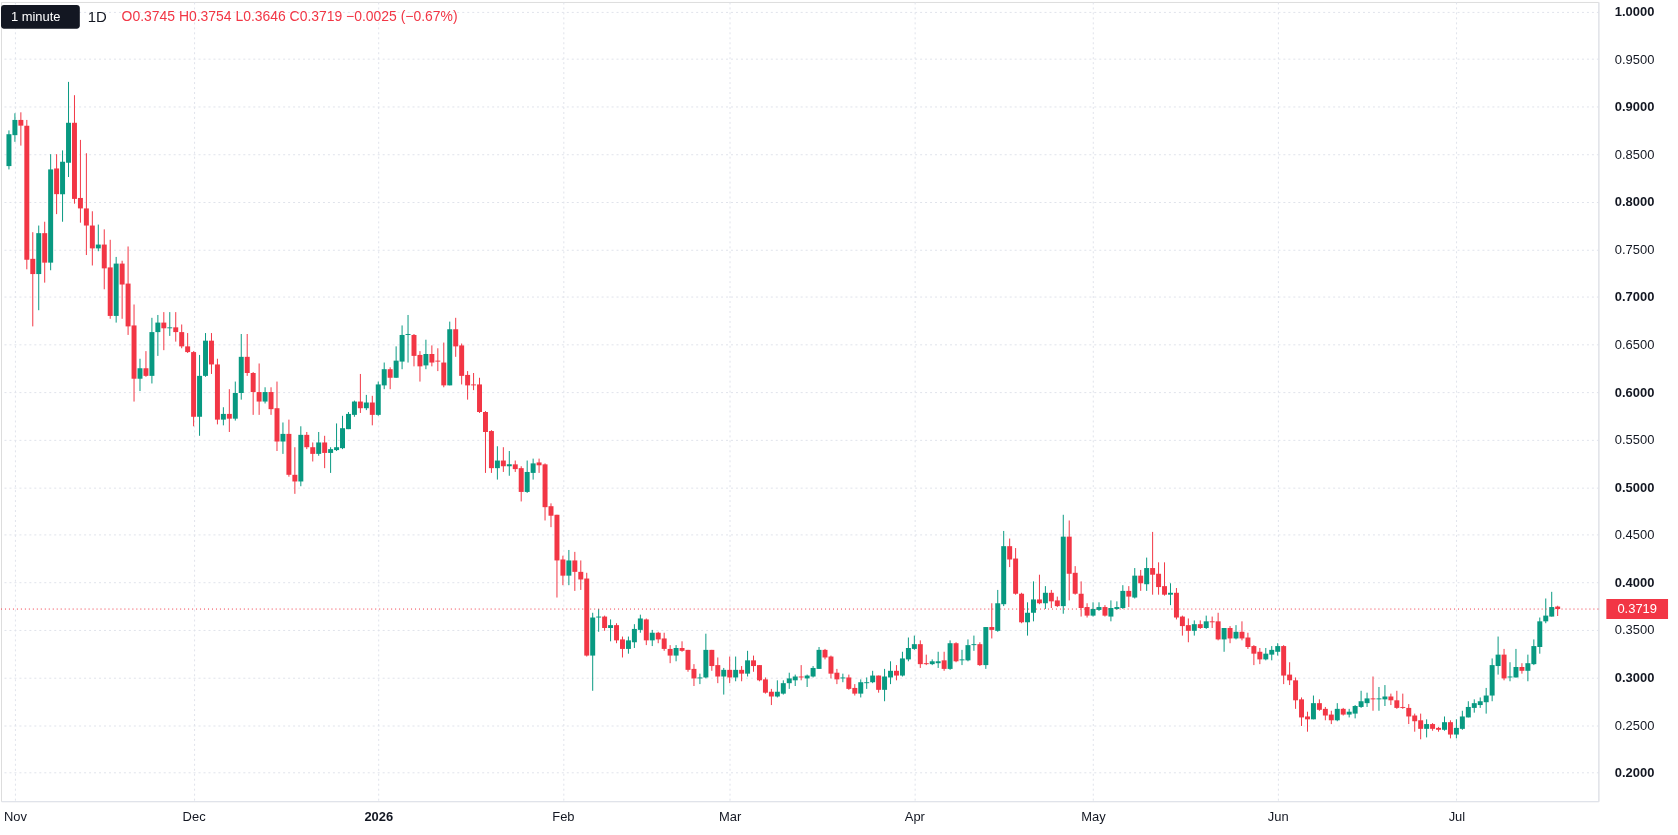 The image size is (1678, 835). What do you see at coordinates (1634, 297) in the screenshot?
I see `y-tick-label: 0.7000` at bounding box center [1634, 297].